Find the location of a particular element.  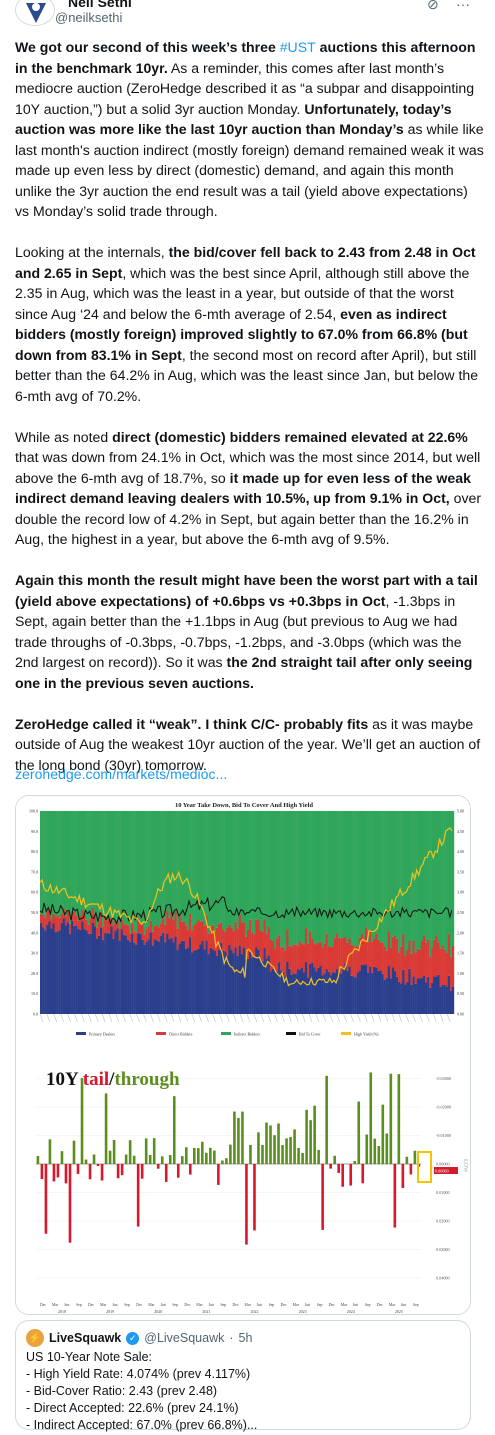

quote-line: US 10-Year Note Sale: is located at coordinates (89, 1357).